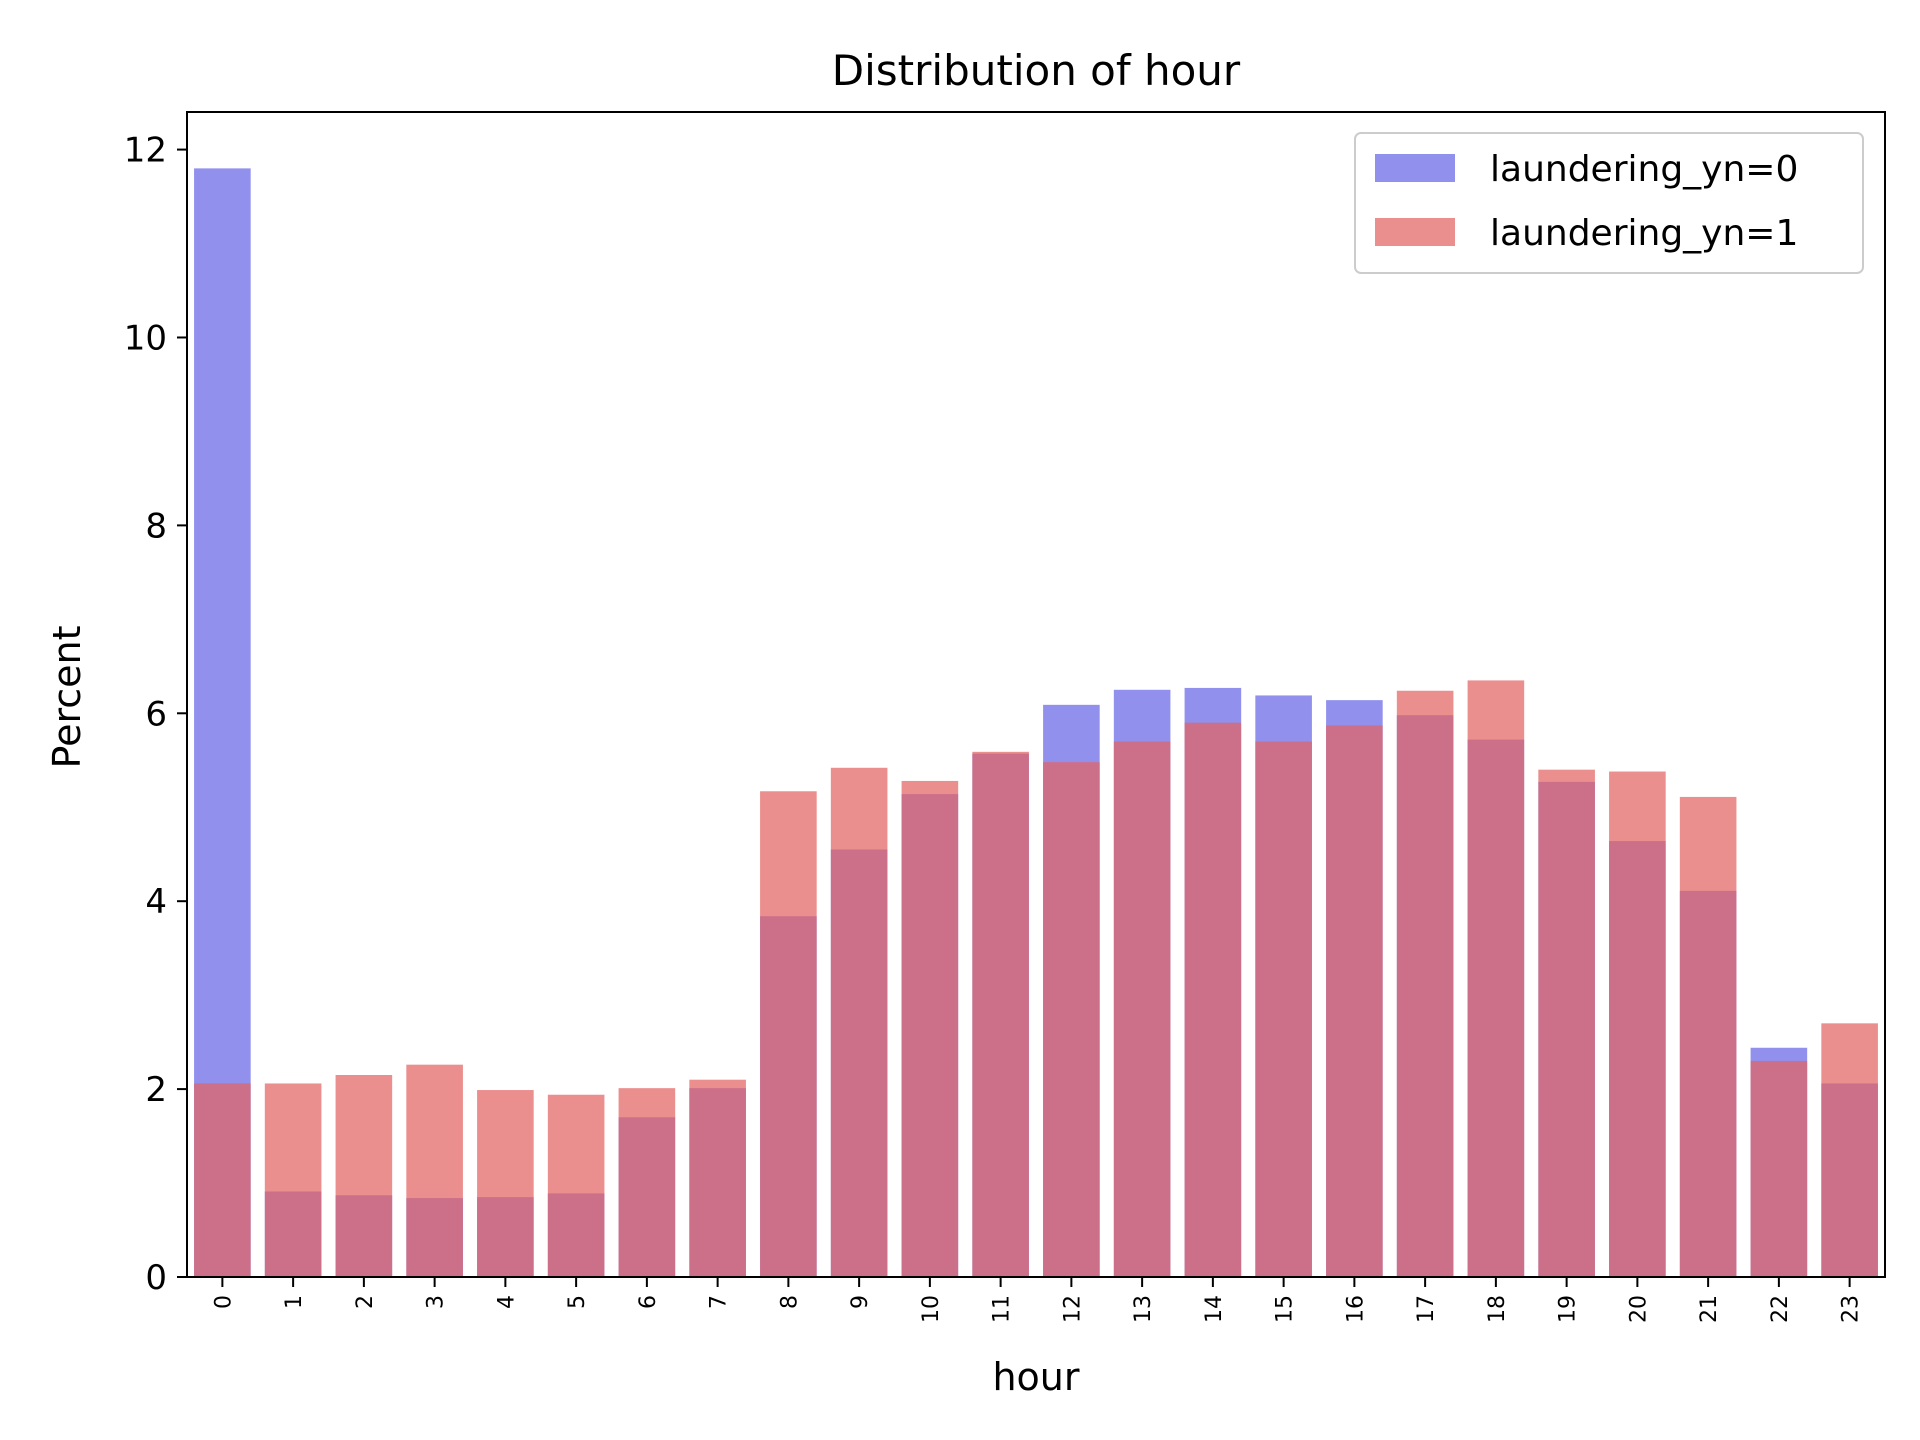 The image size is (1920, 1440). I want to click on y-axis-label: Percent, so click(67, 697).